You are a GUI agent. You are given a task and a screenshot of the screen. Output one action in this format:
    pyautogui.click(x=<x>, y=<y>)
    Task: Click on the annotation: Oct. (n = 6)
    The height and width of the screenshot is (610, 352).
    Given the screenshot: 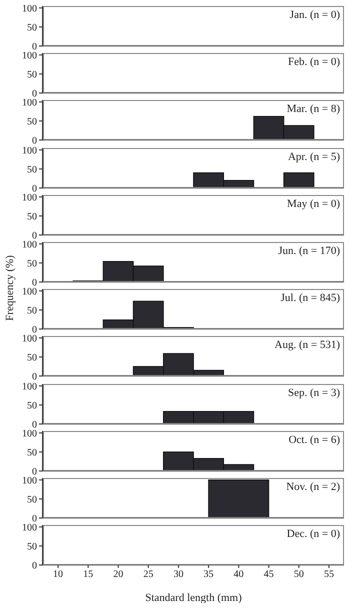 What is the action you would take?
    pyautogui.click(x=314, y=440)
    